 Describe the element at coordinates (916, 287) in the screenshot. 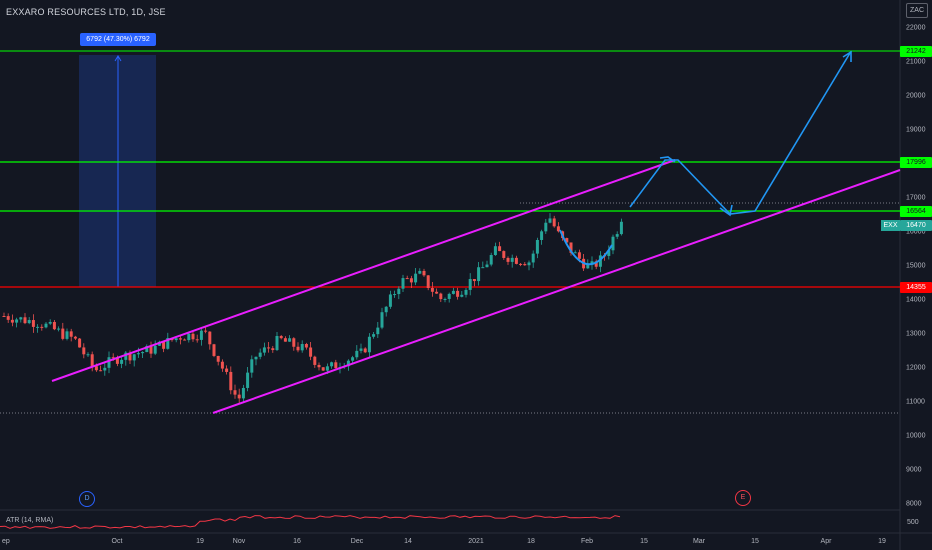

I see `price-tag-14355: 14355` at that location.